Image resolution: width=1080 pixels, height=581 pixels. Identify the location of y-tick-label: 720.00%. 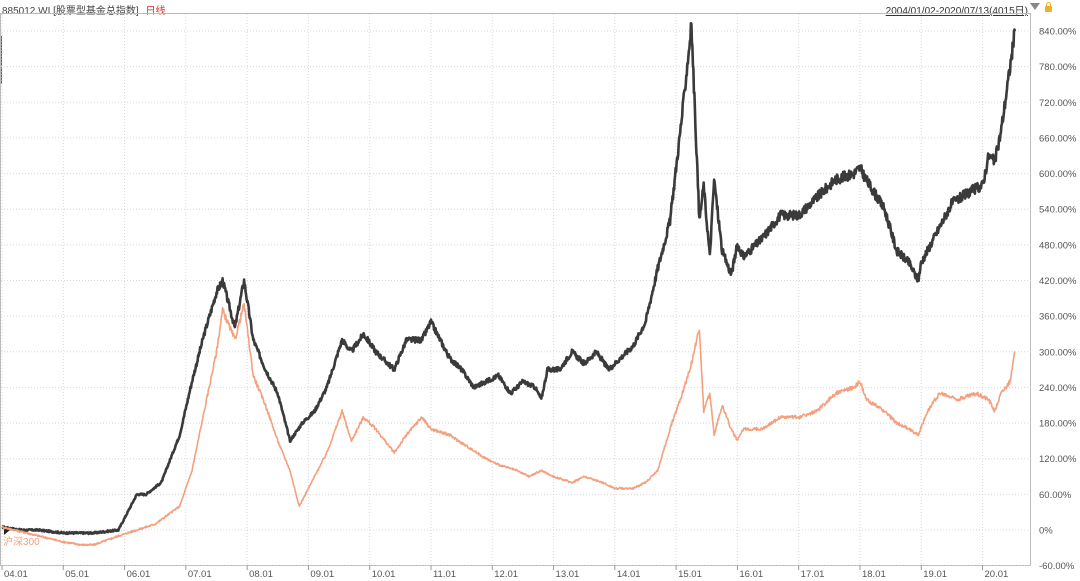
(1058, 103).